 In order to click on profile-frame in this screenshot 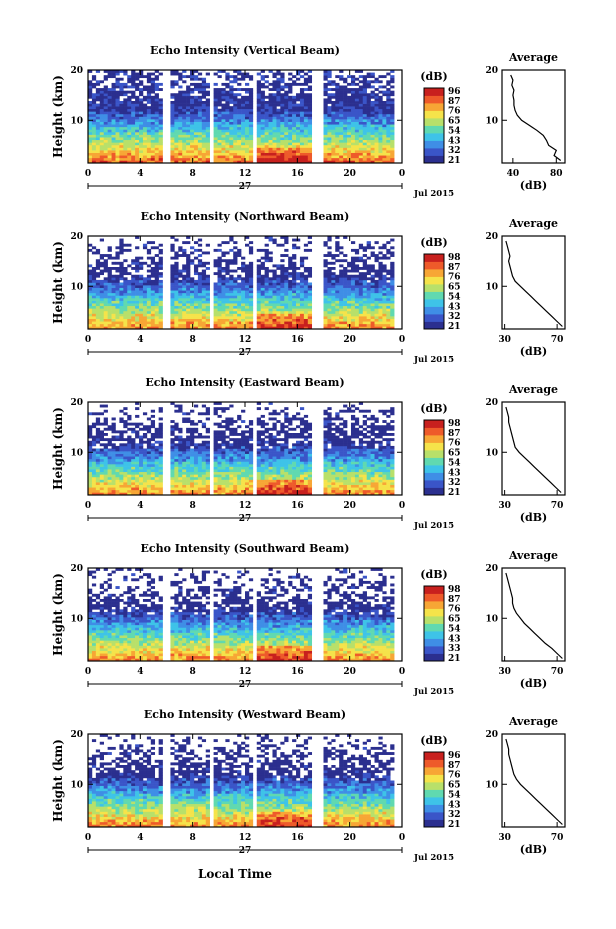, I will do `click(533, 282)`.